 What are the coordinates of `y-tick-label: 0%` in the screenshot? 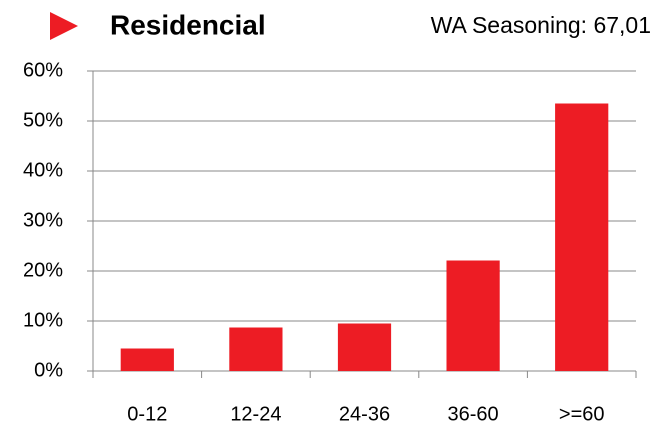 It's located at (48, 370).